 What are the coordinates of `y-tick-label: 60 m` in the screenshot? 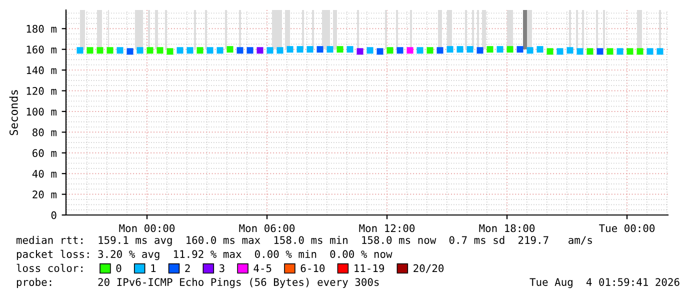 It's located at (44, 153).